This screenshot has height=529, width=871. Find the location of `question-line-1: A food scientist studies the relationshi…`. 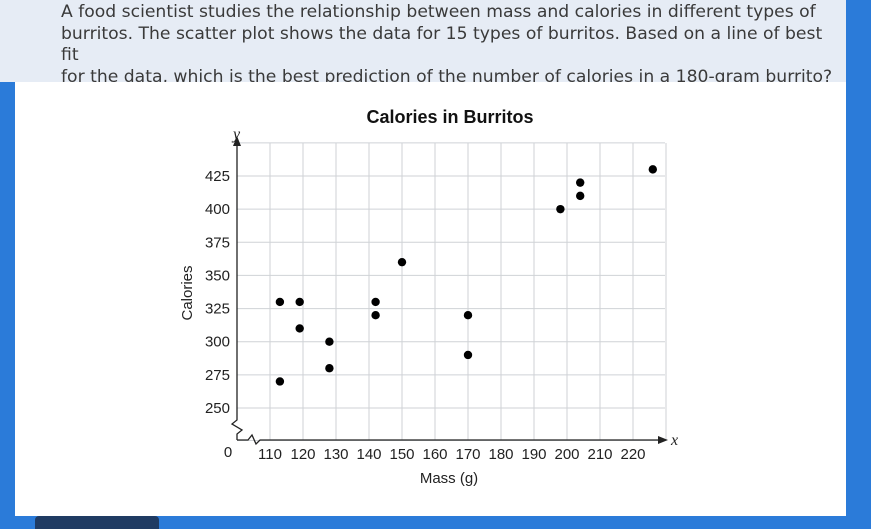

question-line-1: A food scientist studies the relationshi… is located at coordinates (438, 12).